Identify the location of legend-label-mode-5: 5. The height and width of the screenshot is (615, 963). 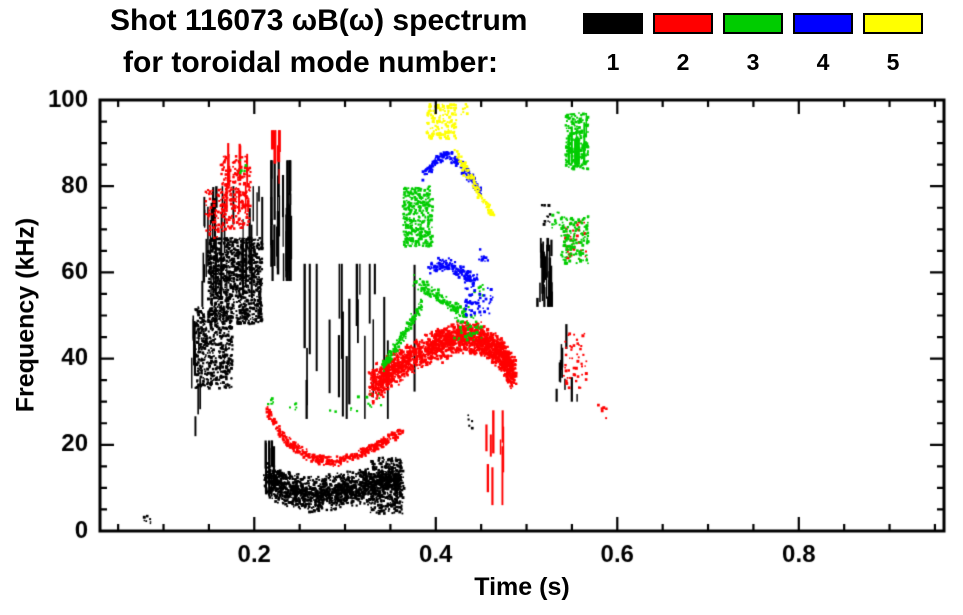
(893, 62).